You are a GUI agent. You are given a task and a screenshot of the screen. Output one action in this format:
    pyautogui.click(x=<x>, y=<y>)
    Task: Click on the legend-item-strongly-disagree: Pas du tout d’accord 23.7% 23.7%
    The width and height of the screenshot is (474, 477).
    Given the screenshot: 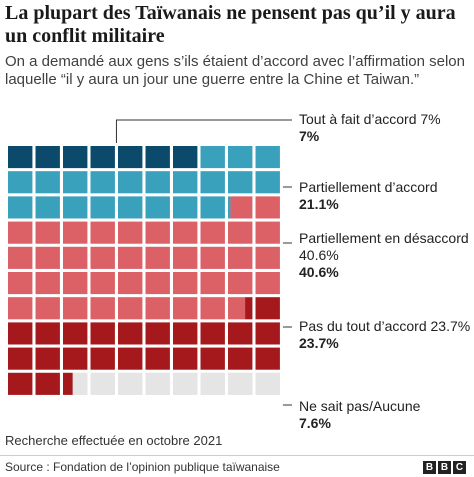 What is the action you would take?
    pyautogui.click(x=385, y=335)
    